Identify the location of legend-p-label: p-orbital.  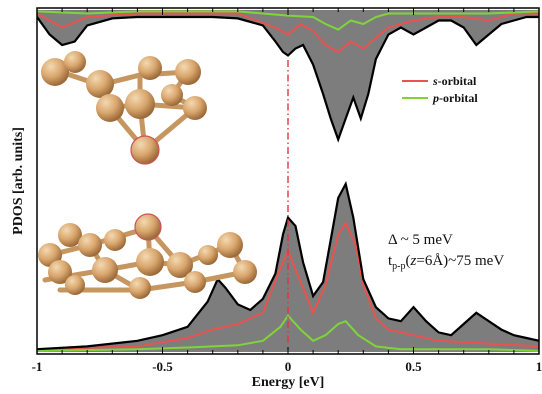
(455, 98).